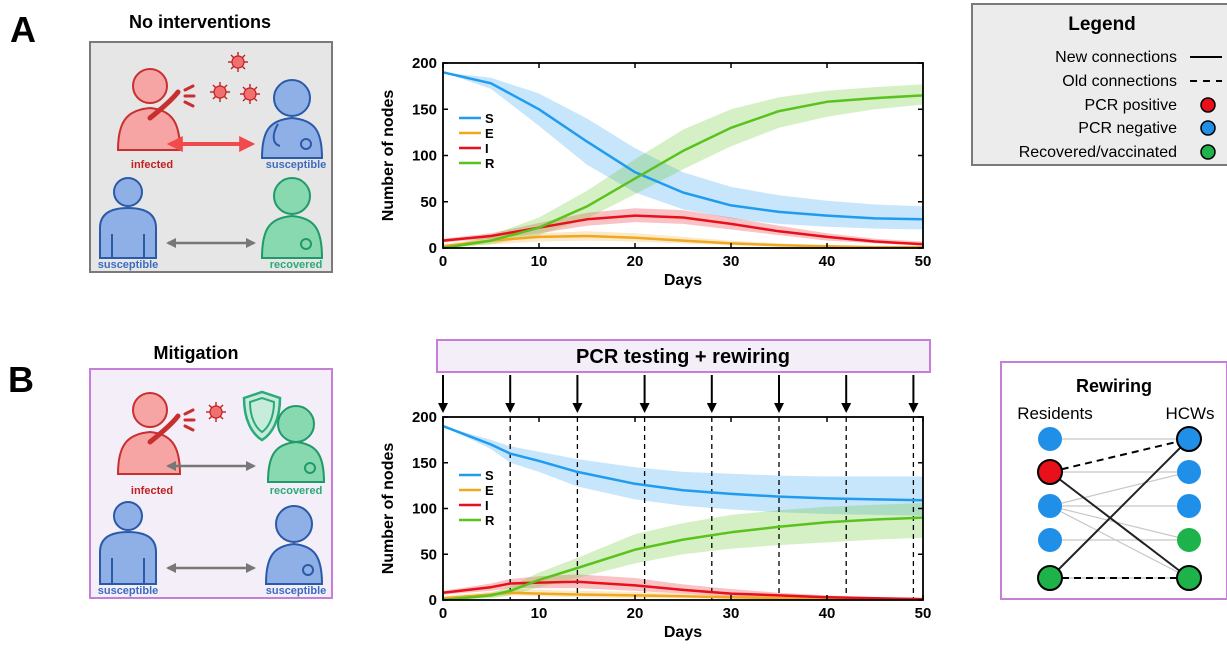 The width and height of the screenshot is (1227, 651). What do you see at coordinates (128, 543) in the screenshot?
I see `susceptible-resident-icon-b` at bounding box center [128, 543].